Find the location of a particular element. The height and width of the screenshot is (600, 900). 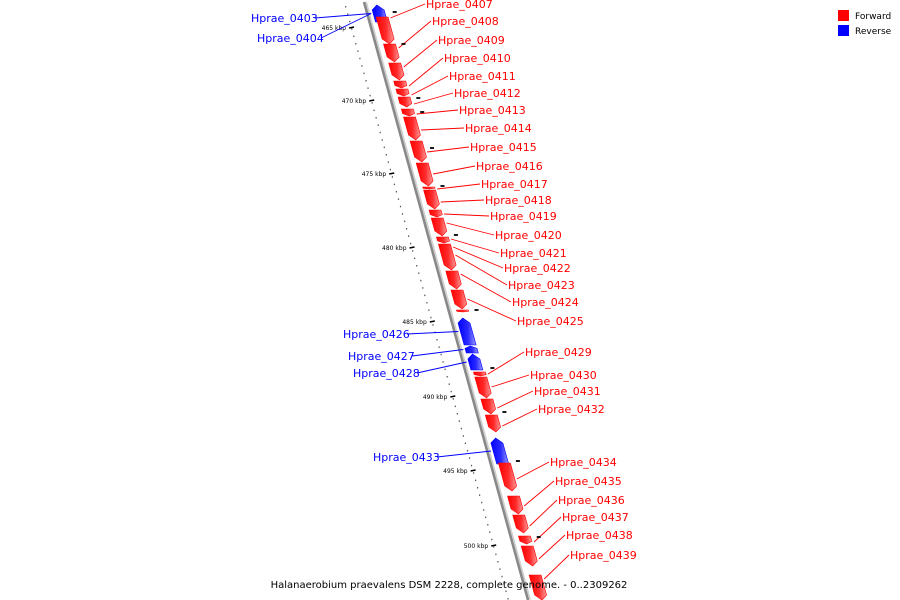

gene-label-hprae-0438: Hprae_0438 is located at coordinates (599, 535).